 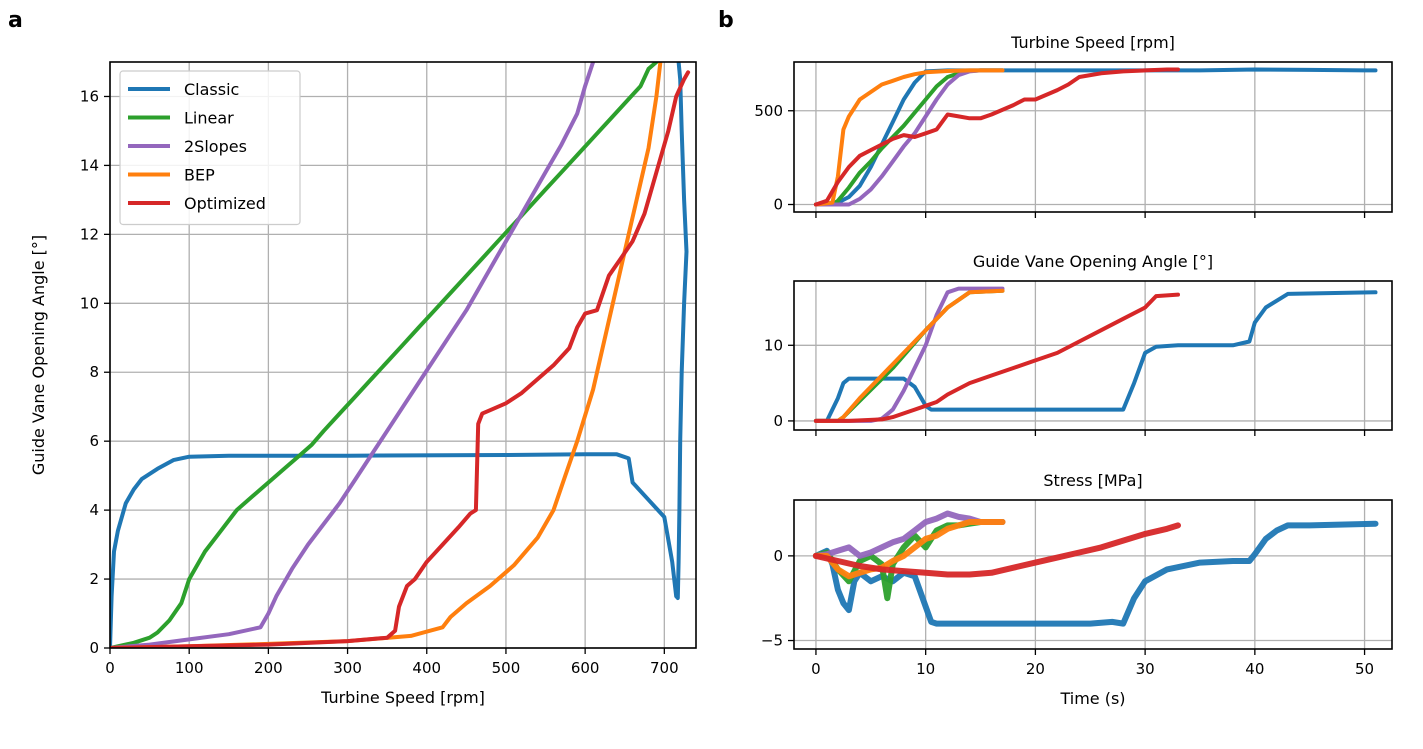 What do you see at coordinates (38, 355) in the screenshot?
I see `y-axis-label: Guide Vane Opening Angle [°]` at bounding box center [38, 355].